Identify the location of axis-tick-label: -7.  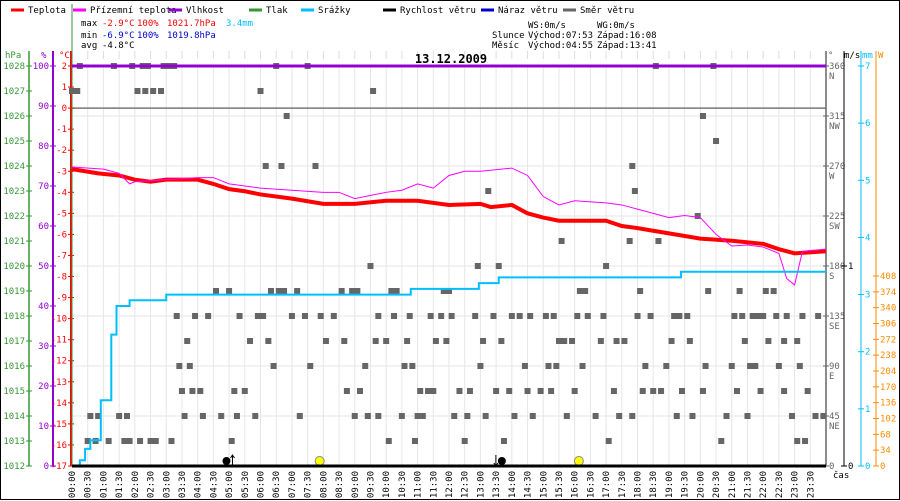
(61, 256).